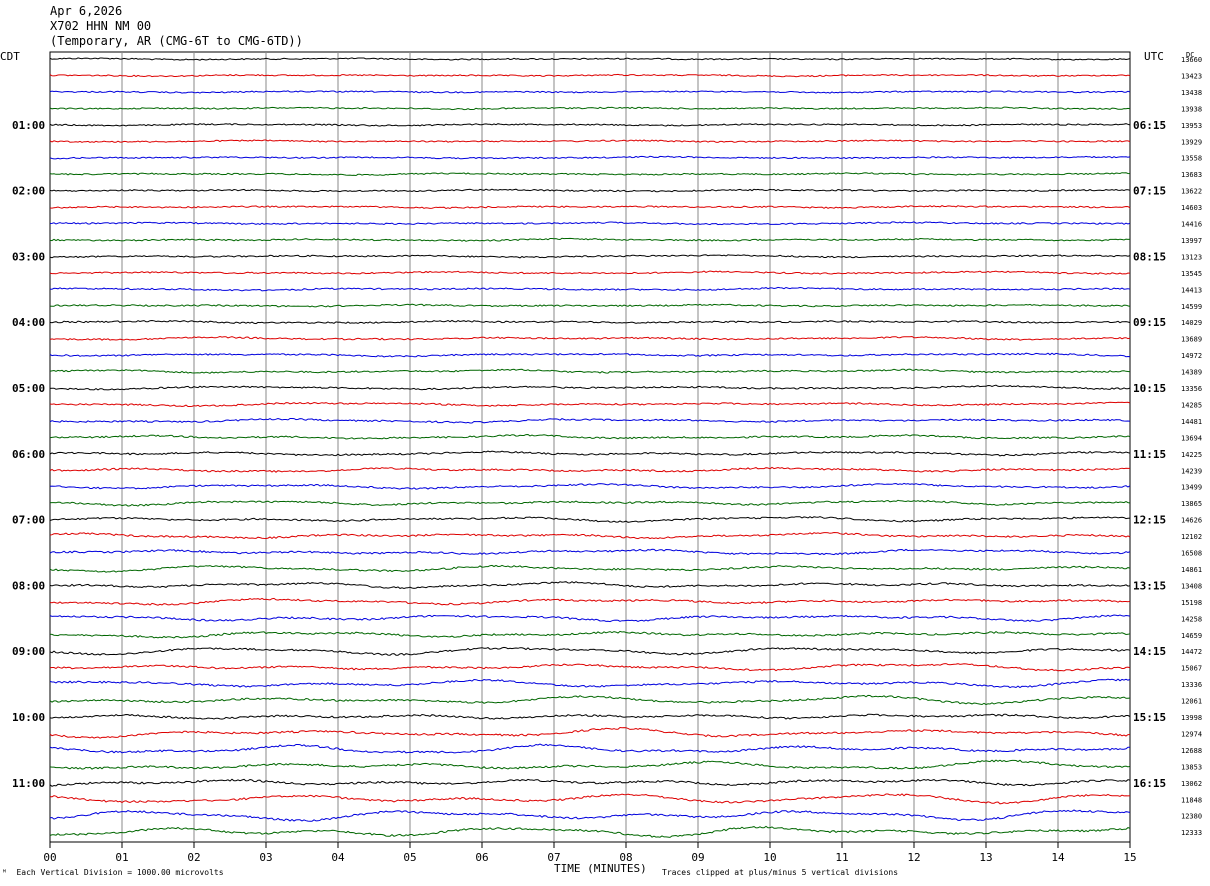  I want to click on dc-offset-label: 12974, so click(1191, 734).